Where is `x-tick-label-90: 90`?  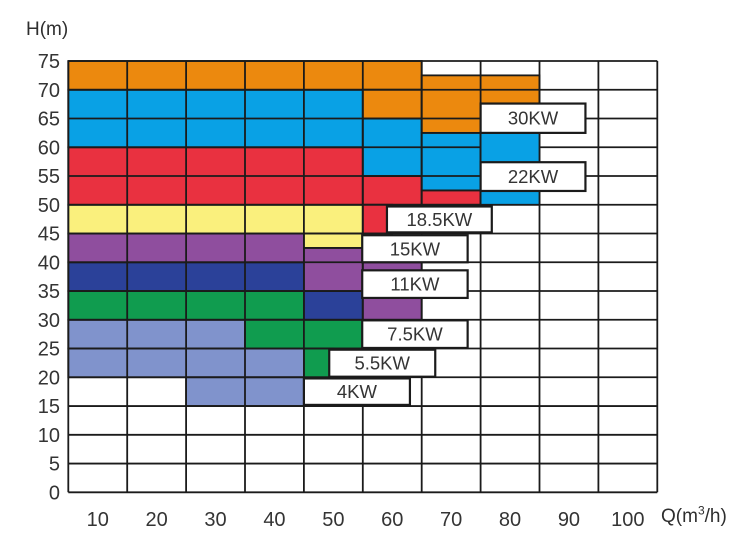
x-tick-label-90: 90 is located at coordinates (569, 520).